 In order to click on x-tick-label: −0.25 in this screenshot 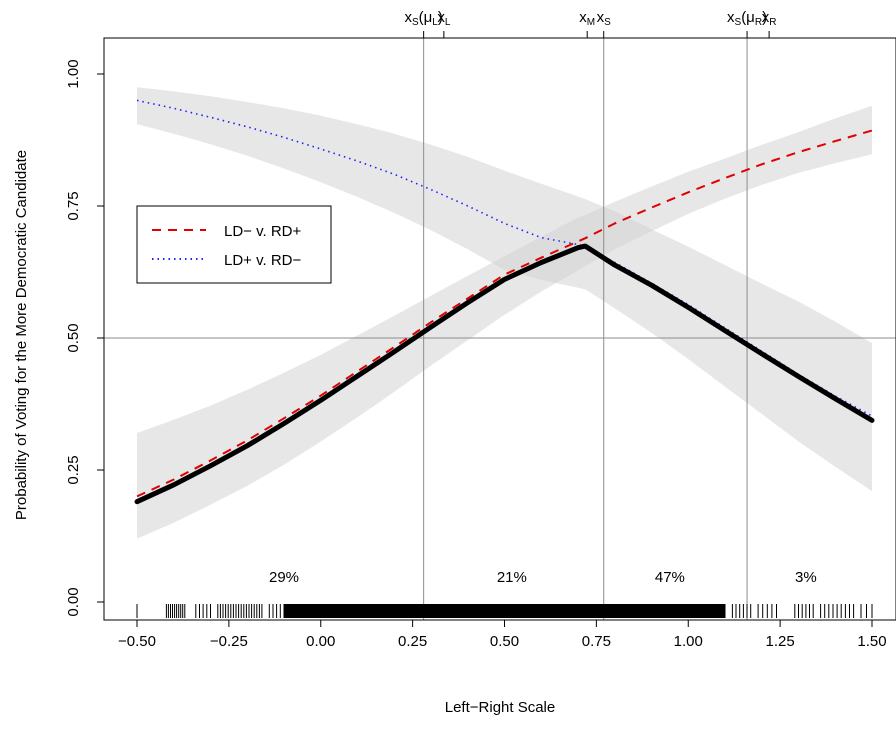, I will do `click(229, 641)`.